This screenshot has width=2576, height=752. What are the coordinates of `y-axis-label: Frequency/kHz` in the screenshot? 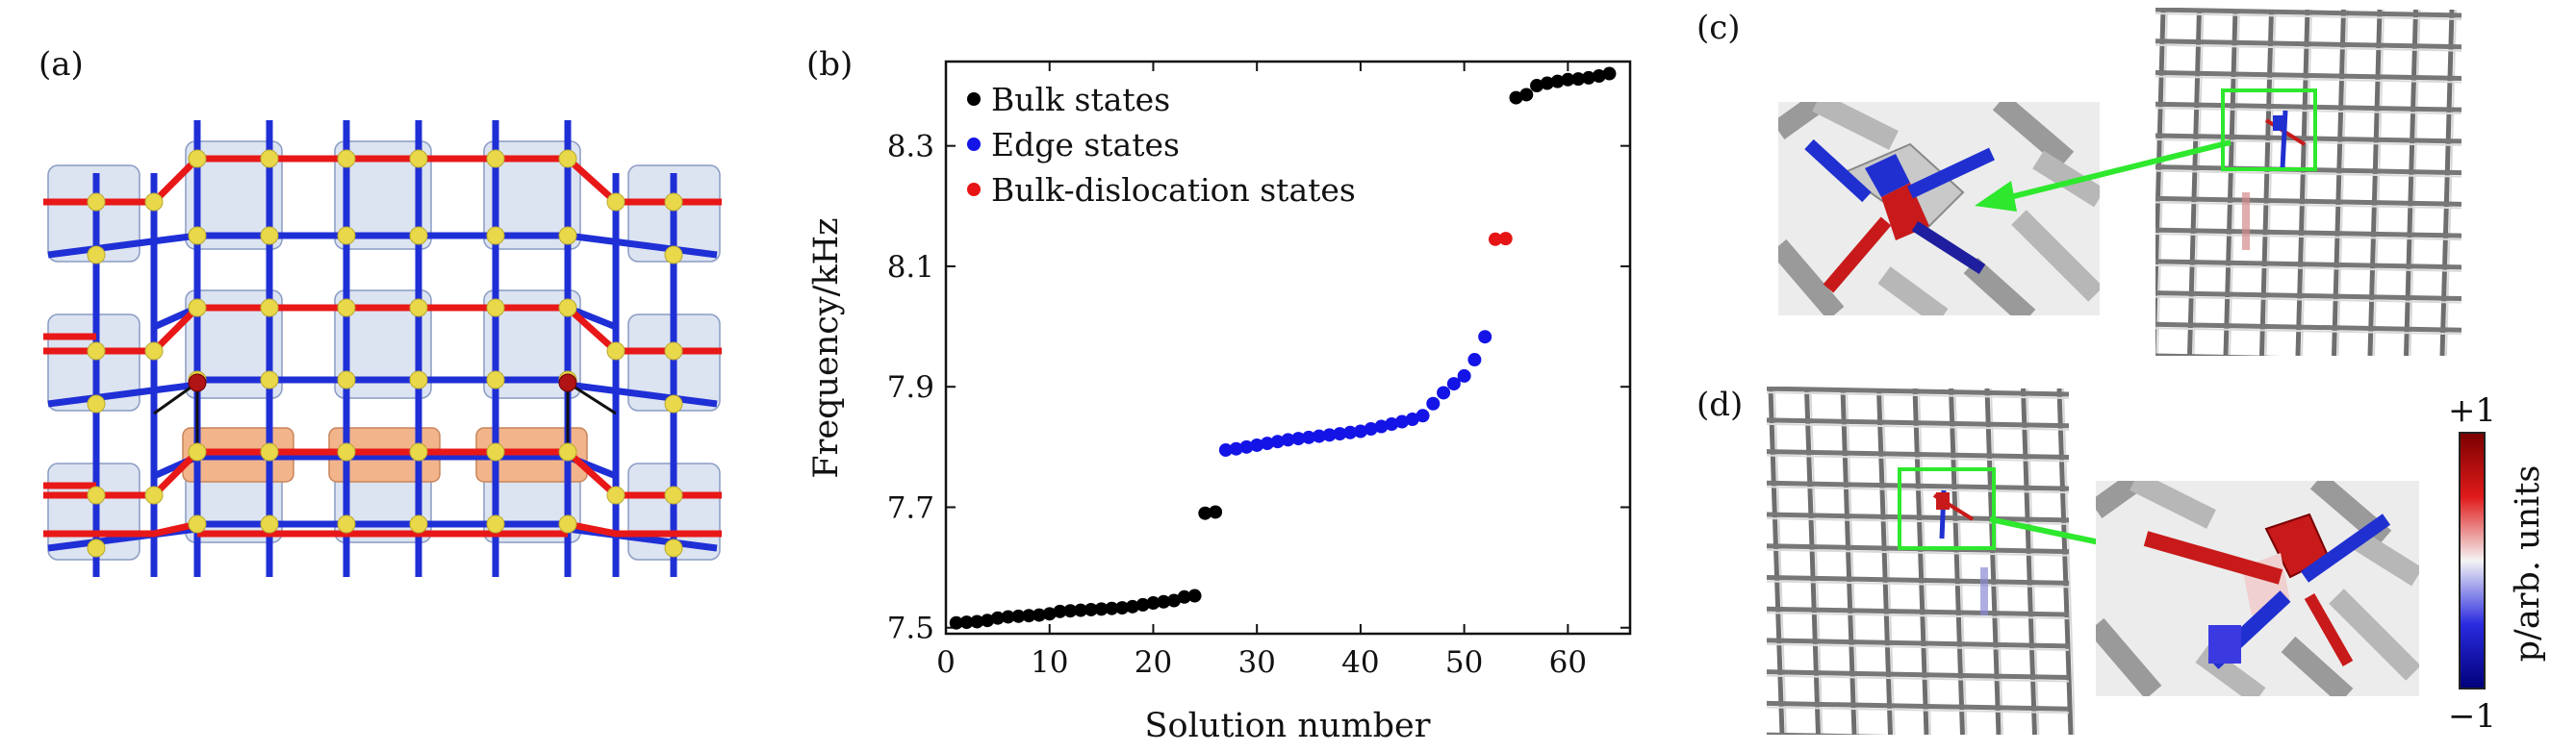 It's located at (826, 348).